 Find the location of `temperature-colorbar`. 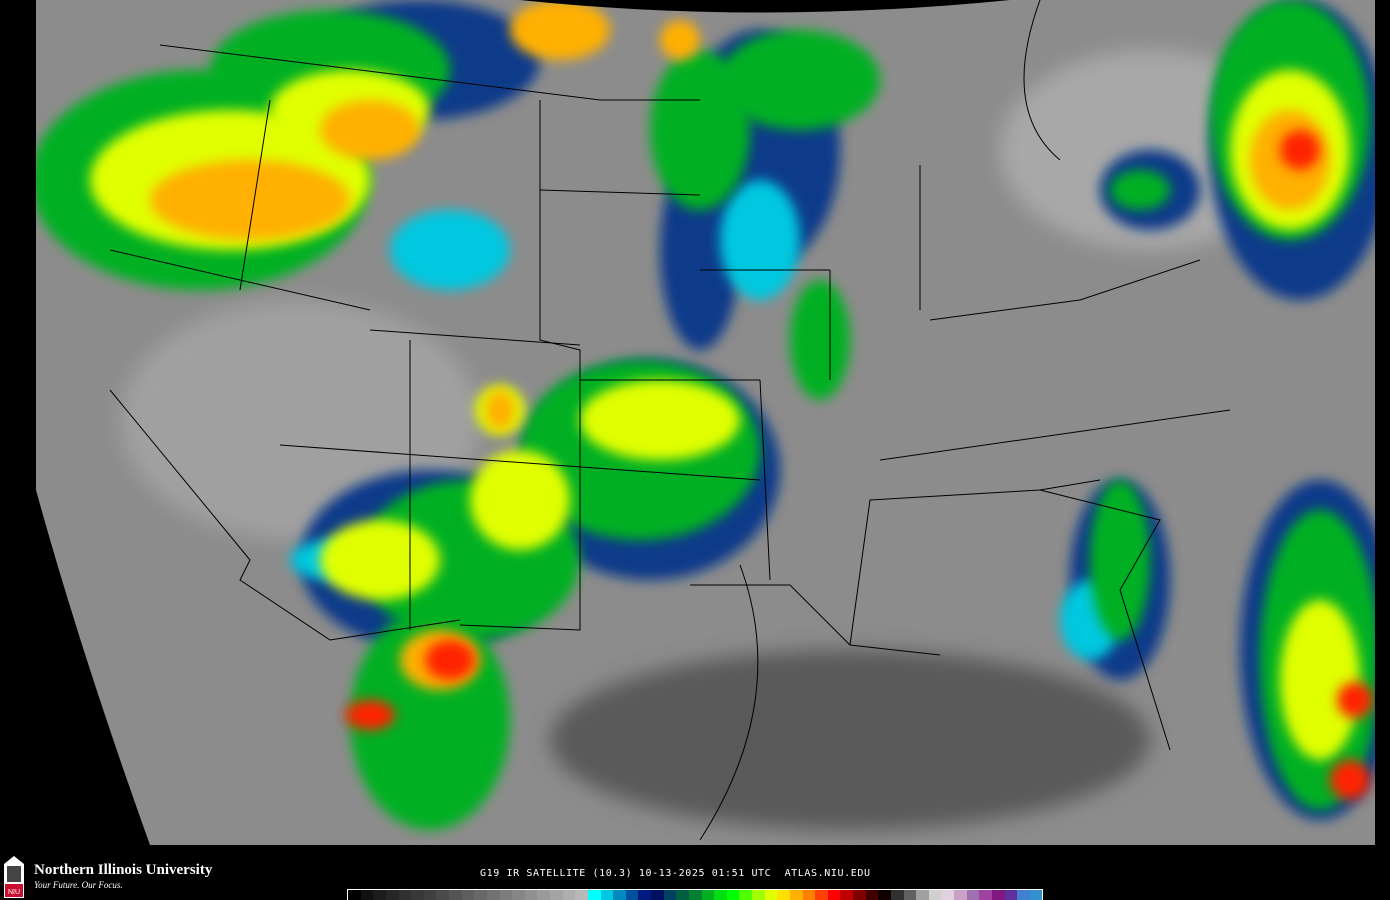

temperature-colorbar is located at coordinates (695, 894).